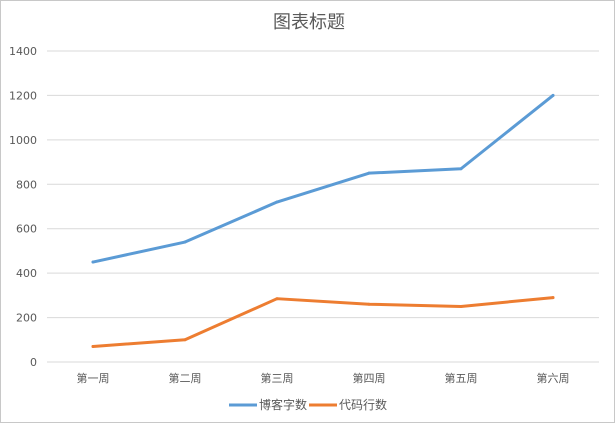 Image resolution: width=615 pixels, height=423 pixels. Describe the element at coordinates (26, 229) in the screenshot. I see `y-tick-label: 600` at that location.